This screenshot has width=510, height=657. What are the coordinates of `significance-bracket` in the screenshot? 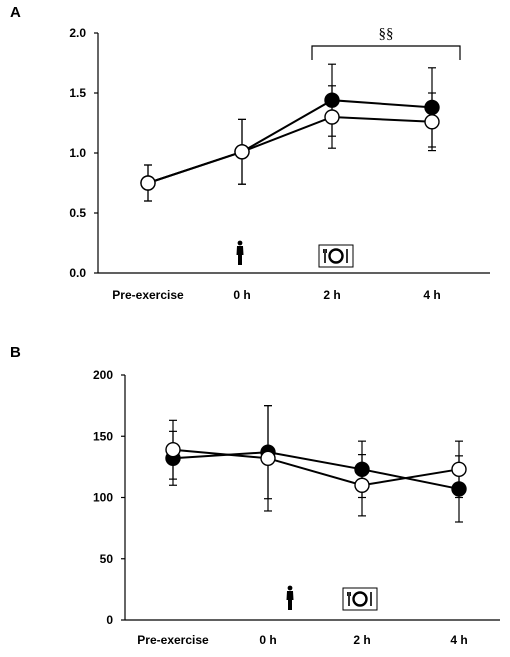 It's located at (386, 52).